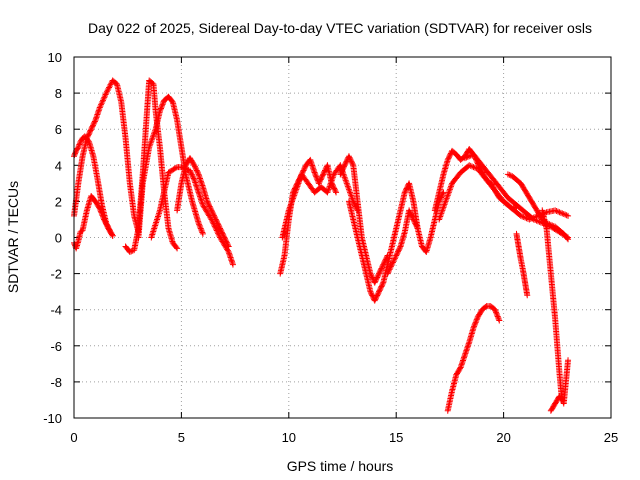  I want to click on series-trace-t, so click(556, 403).